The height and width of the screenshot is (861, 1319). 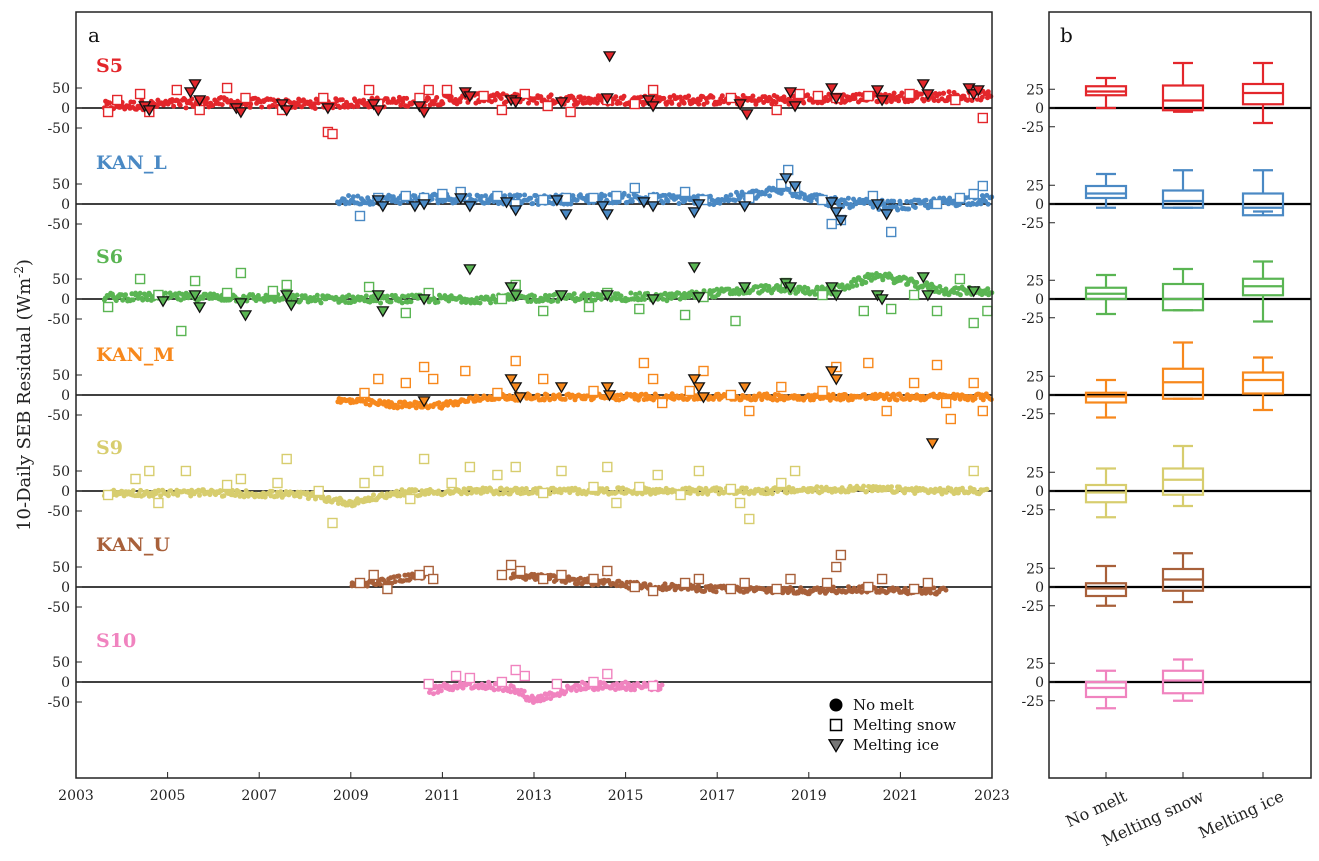 I want to click on box-kan-l-melting-ice, so click(x=1263, y=193).